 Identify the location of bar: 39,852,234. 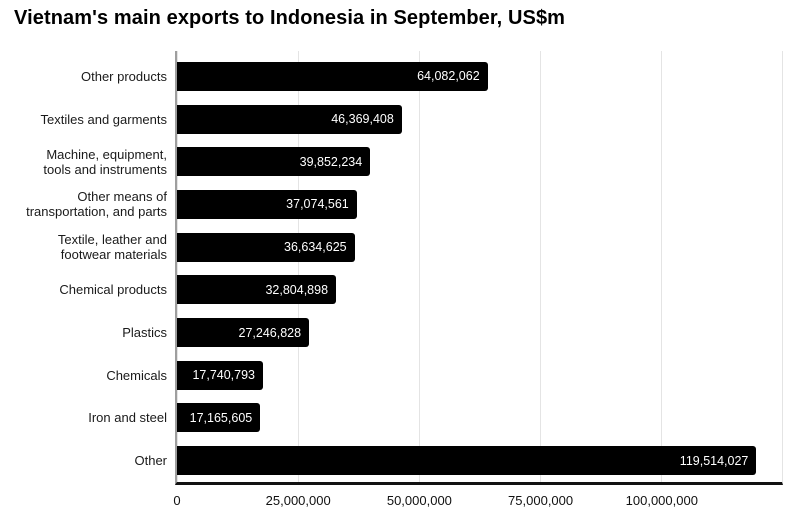
(274, 162).